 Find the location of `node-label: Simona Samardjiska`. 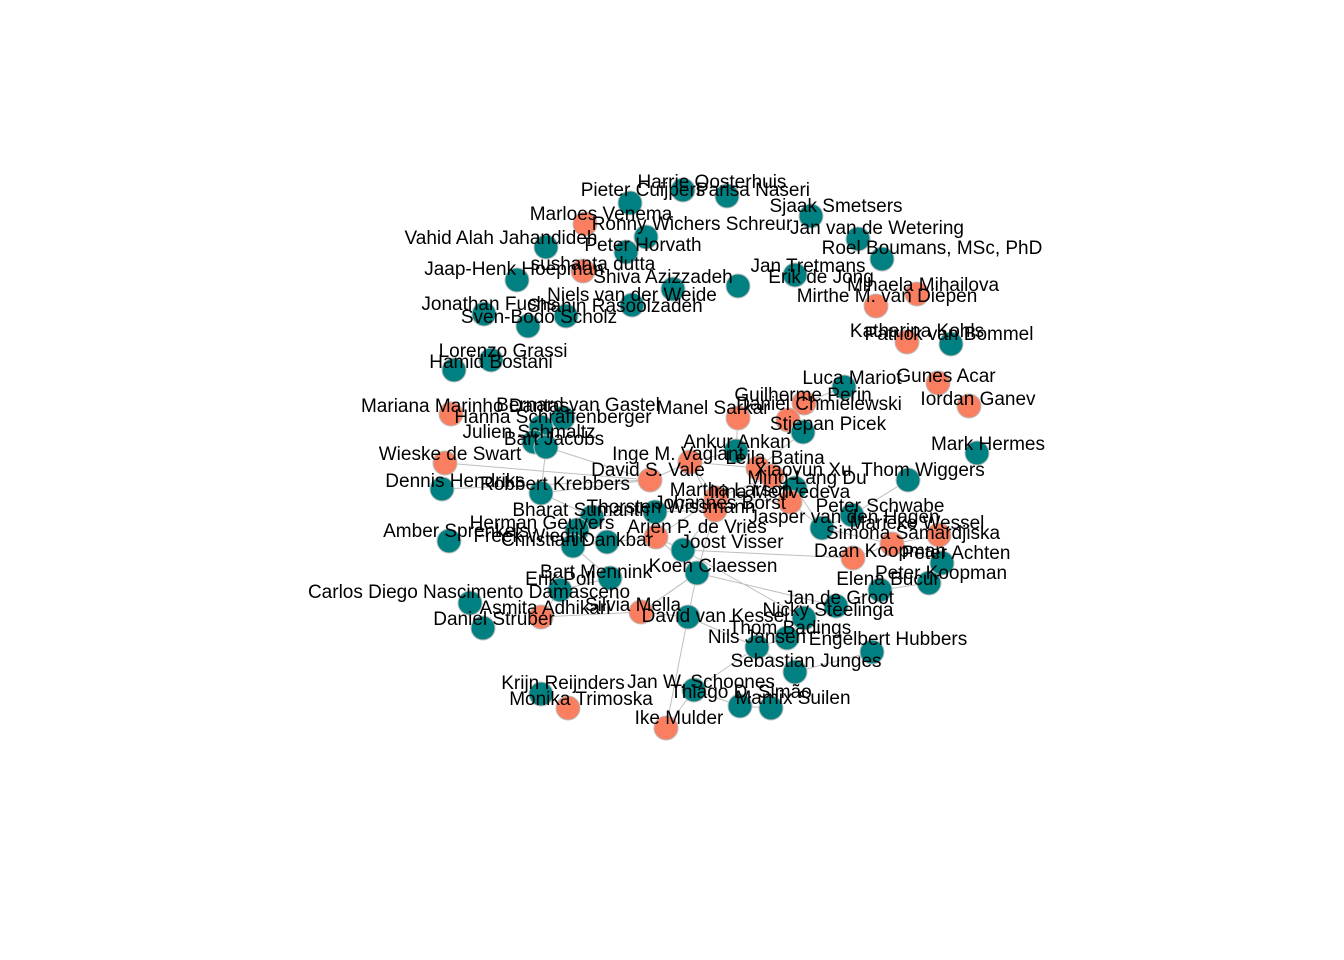

node-label: Simona Samardjiska is located at coordinates (913, 533).